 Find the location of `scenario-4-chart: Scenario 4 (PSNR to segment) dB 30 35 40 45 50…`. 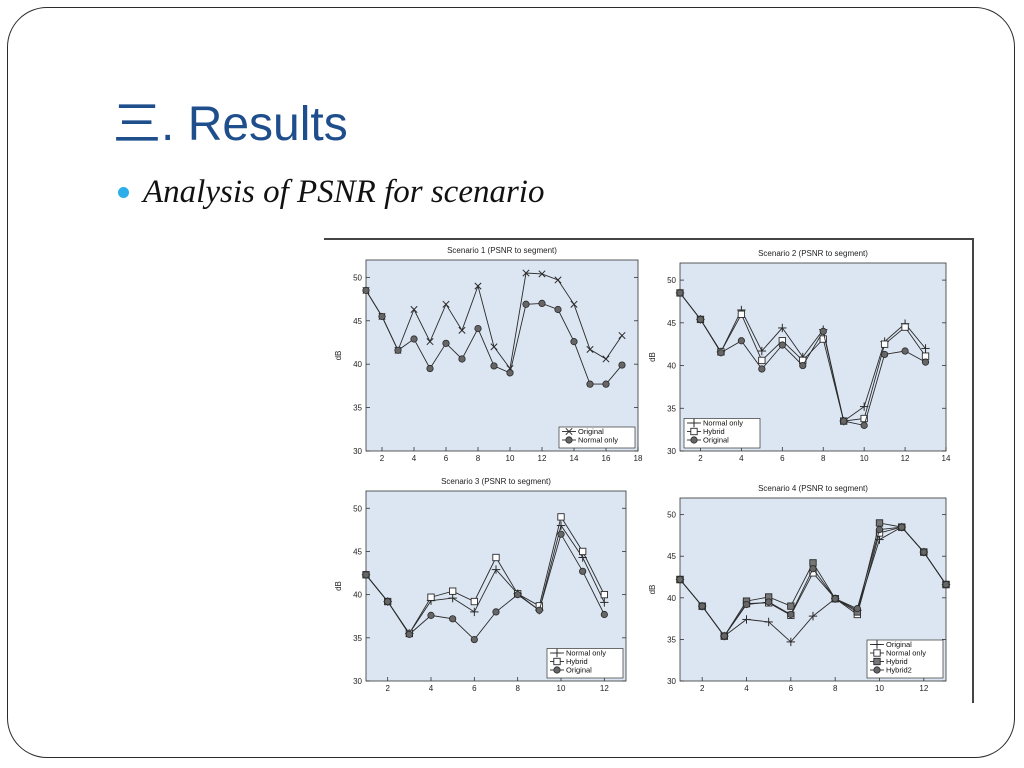

scenario-4-chart: Scenario 4 (PSNR to segment) dB 30 35 40 45 50… is located at coordinates (799, 588).